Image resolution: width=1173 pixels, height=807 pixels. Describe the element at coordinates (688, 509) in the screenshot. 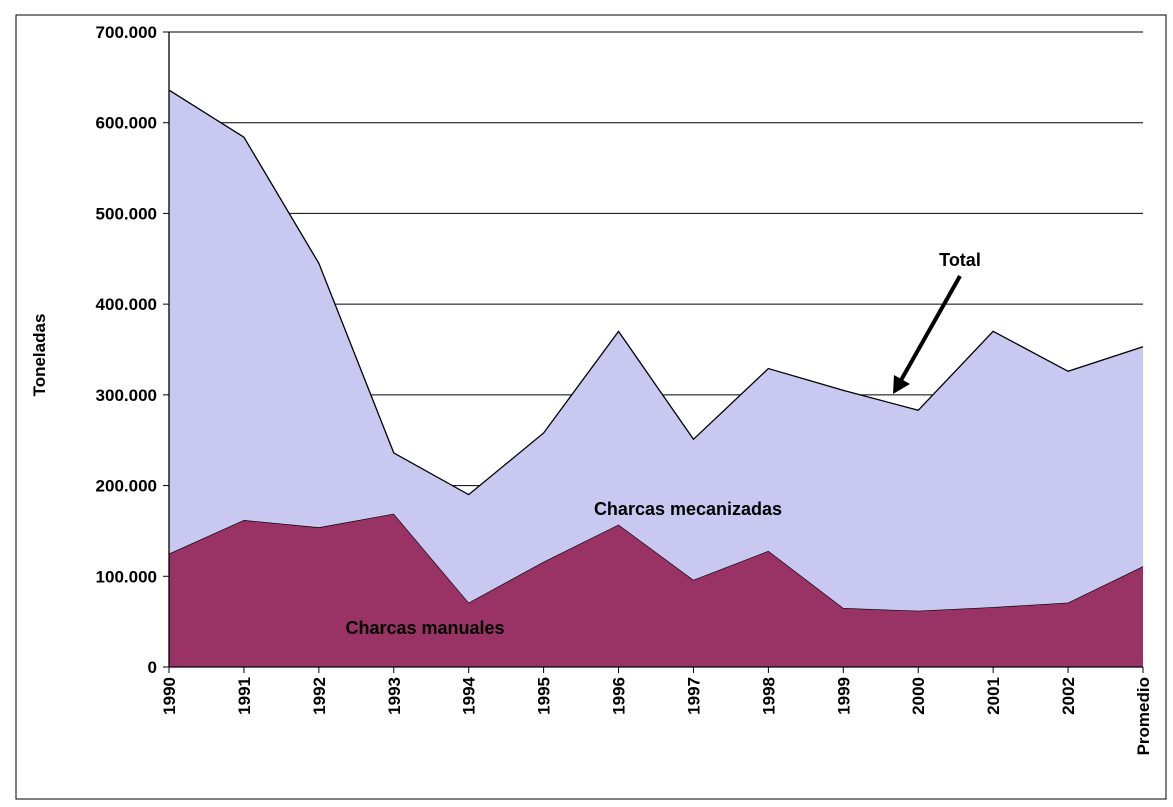

I see `series-label: Charcas mecanizadas` at that location.